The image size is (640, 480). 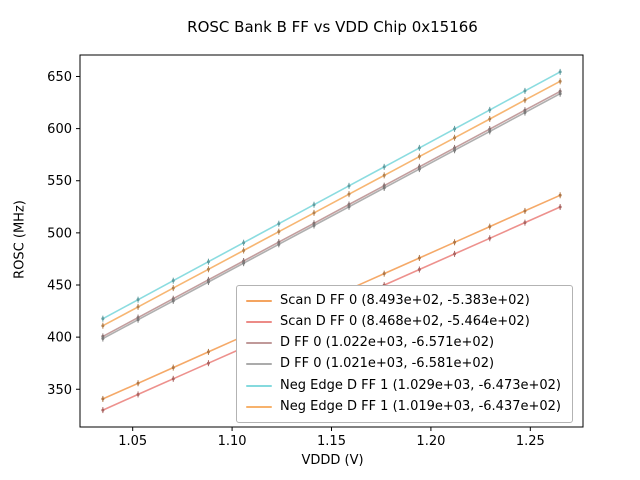 I want to click on legend-label: Scan D FF 0 (8.468e+02, -5.464e+02), so click(x=405, y=321).